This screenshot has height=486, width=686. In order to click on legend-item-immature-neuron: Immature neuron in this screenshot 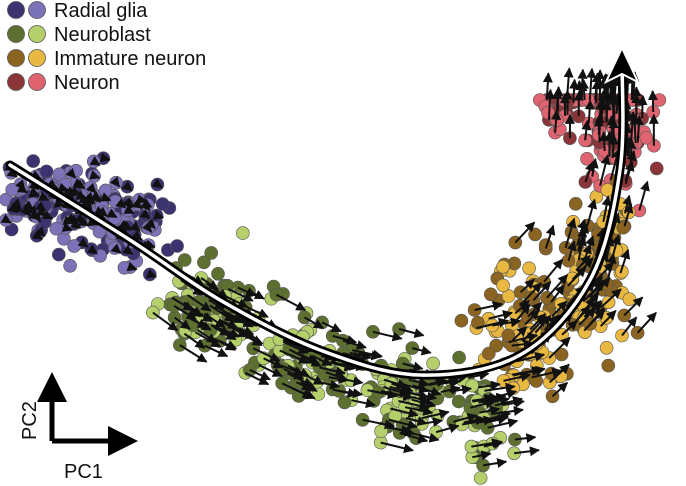, I will do `click(106, 59)`.